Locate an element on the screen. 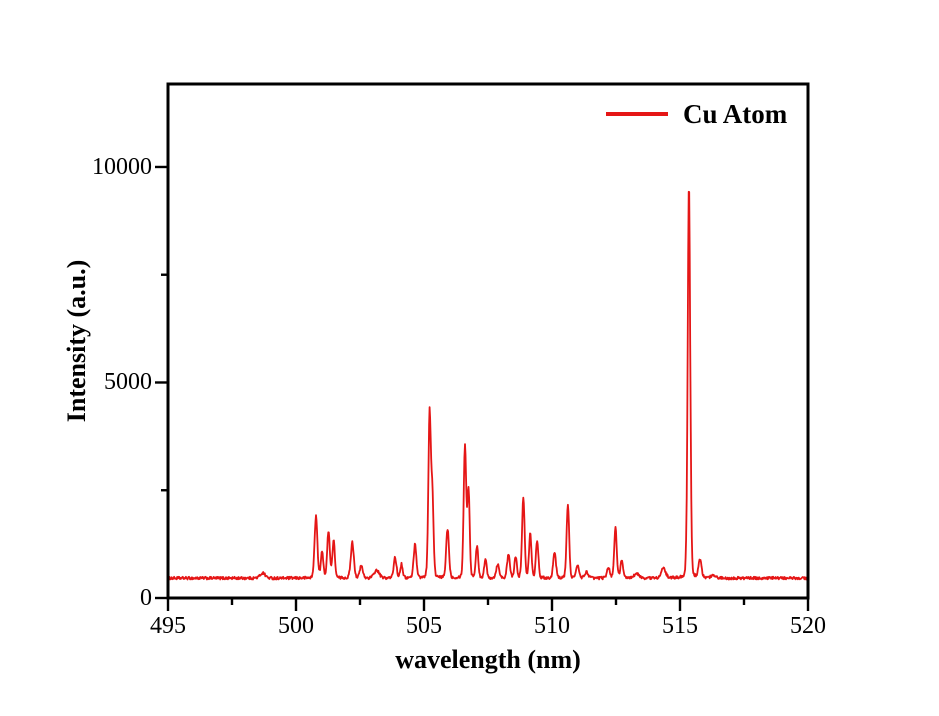 The image size is (939, 716). legend-line-swatch is located at coordinates (637, 114).